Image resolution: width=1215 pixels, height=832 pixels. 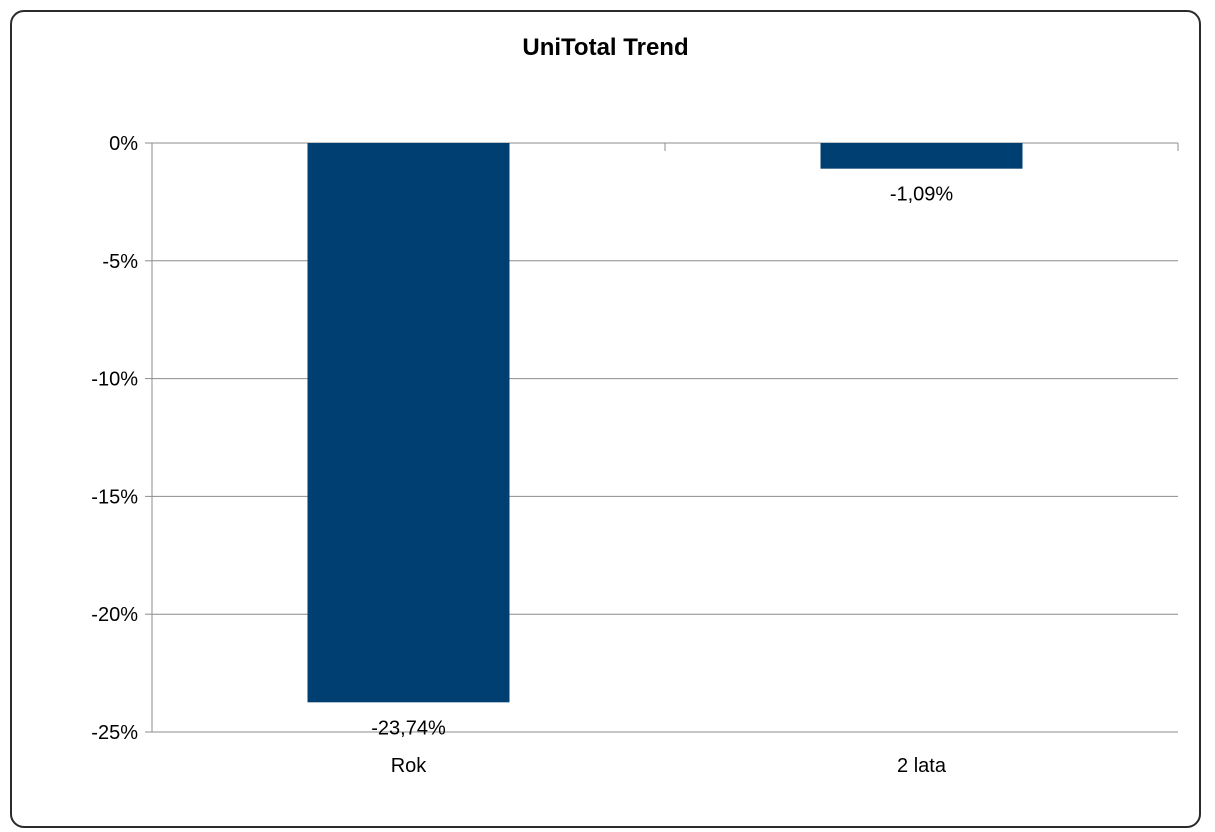 What do you see at coordinates (605, 47) in the screenshot?
I see `chart-title: UniTotal Trend` at bounding box center [605, 47].